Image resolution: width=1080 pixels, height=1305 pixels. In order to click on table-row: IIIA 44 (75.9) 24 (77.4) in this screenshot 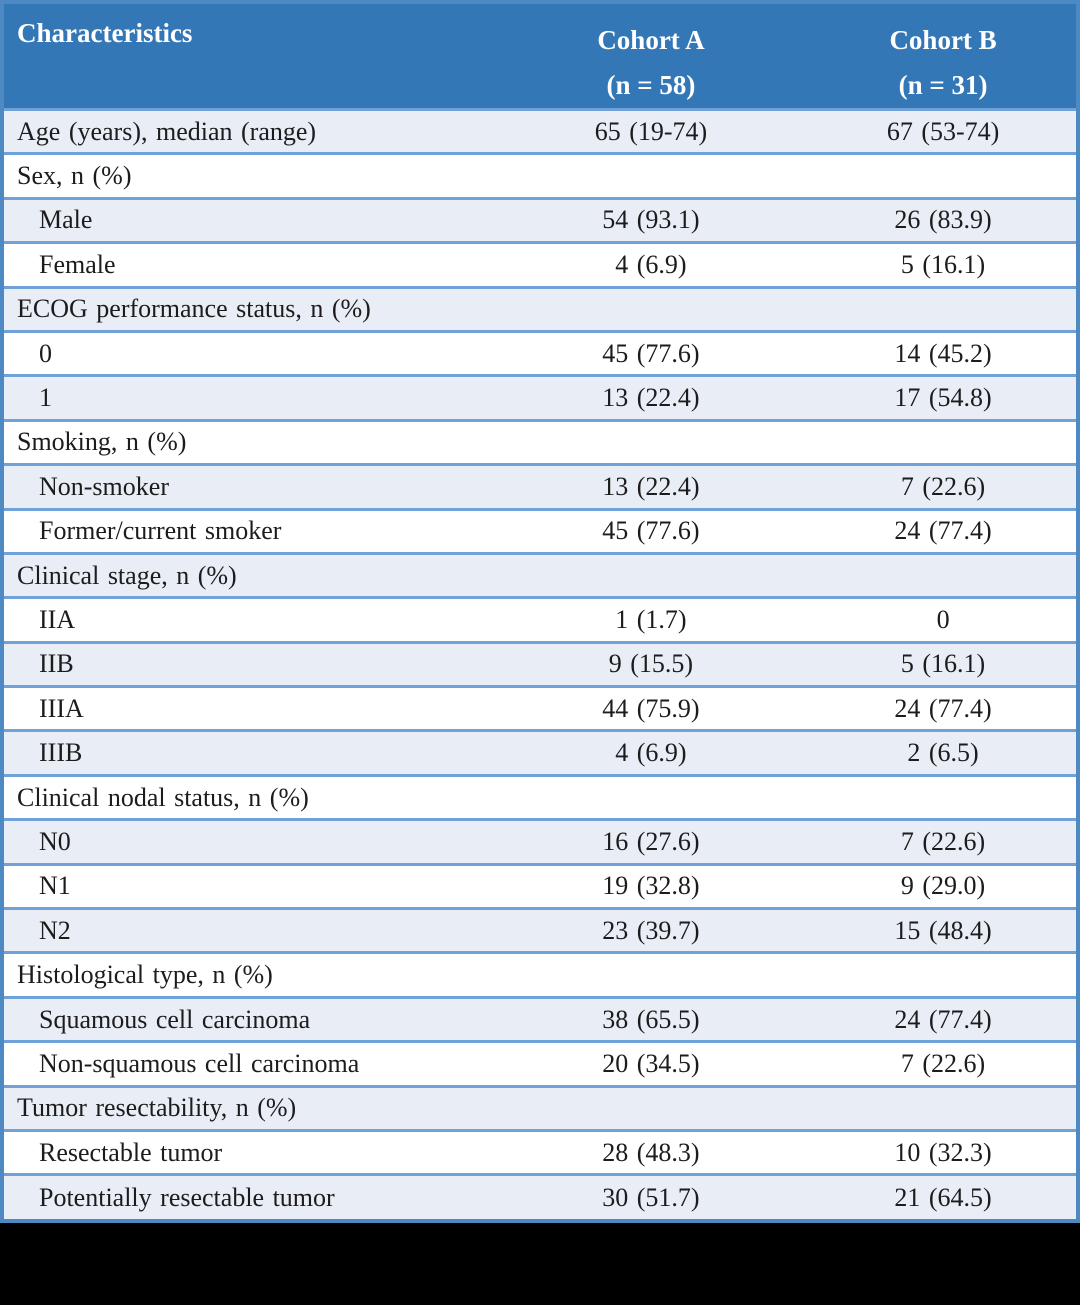, I will do `click(540, 708)`.